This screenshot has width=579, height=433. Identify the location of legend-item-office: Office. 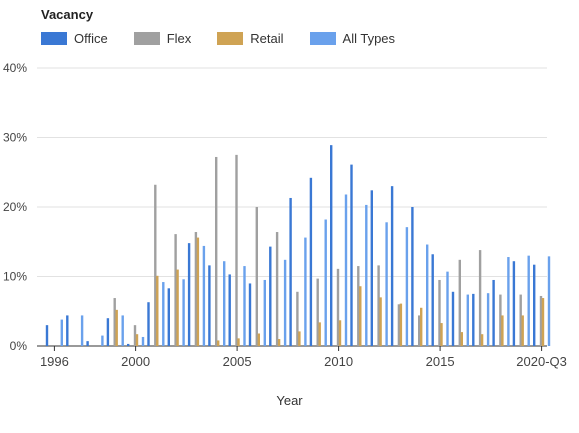
(74, 38).